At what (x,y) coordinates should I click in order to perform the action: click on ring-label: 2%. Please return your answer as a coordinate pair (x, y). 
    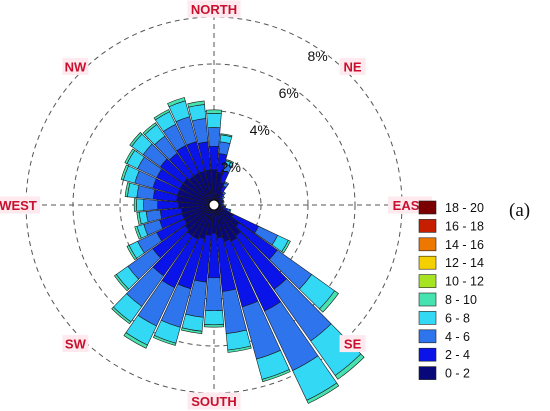
    Looking at the image, I should click on (231, 167).